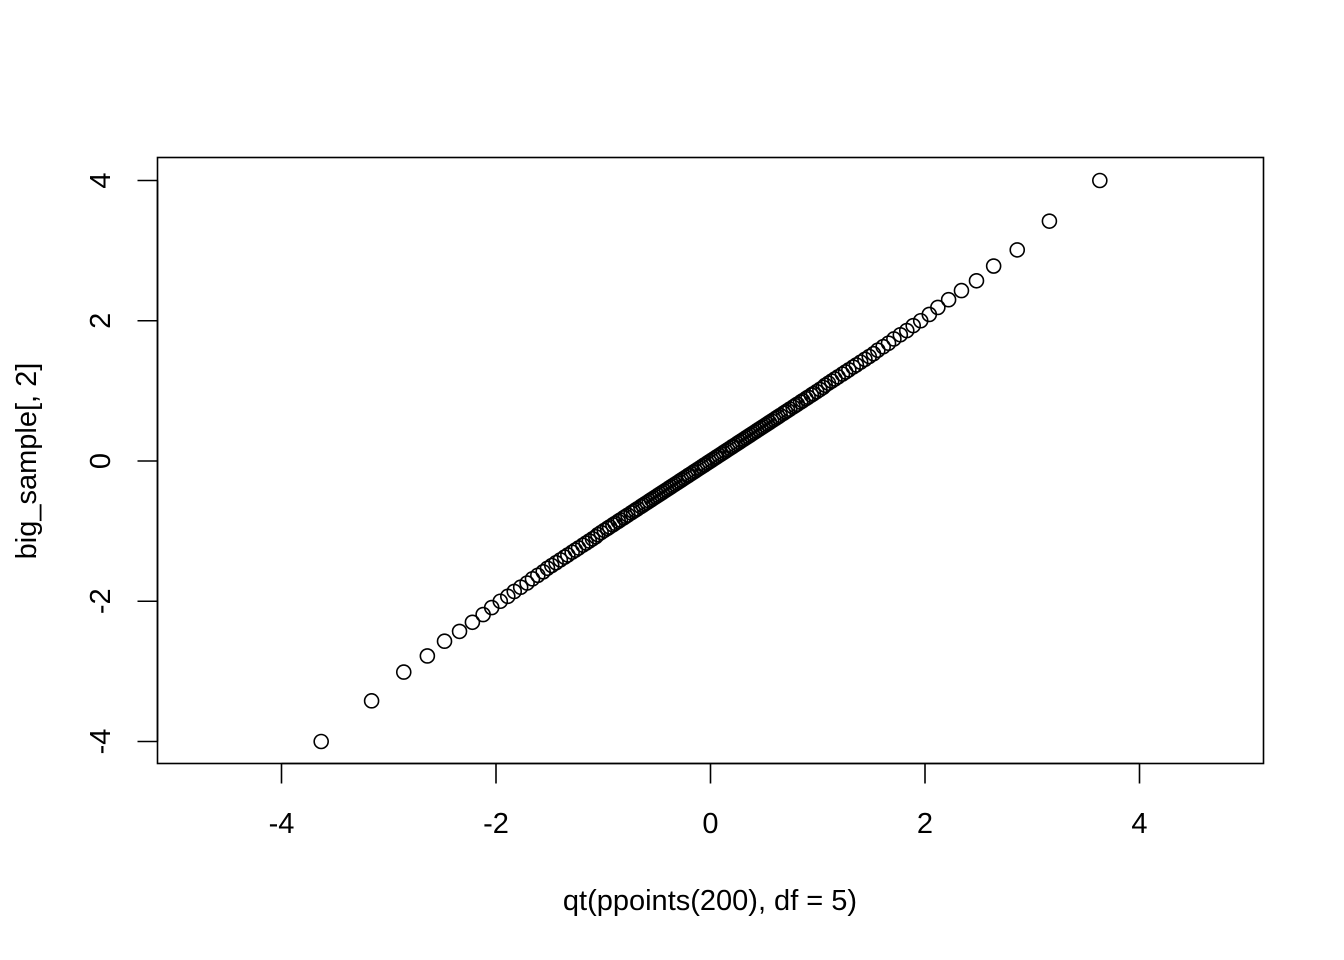 This screenshot has width=1344, height=960. I want to click on x-axis: -4 -2 0 2 4, so click(708, 801).